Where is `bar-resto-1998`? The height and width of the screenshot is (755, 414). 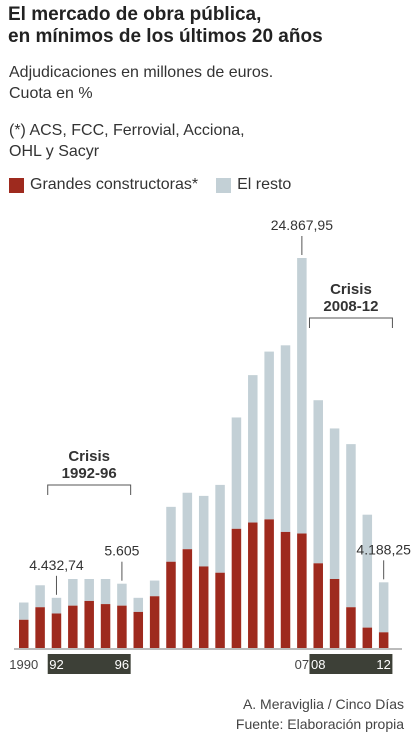
bar-resto-1998 is located at coordinates (154, 588).